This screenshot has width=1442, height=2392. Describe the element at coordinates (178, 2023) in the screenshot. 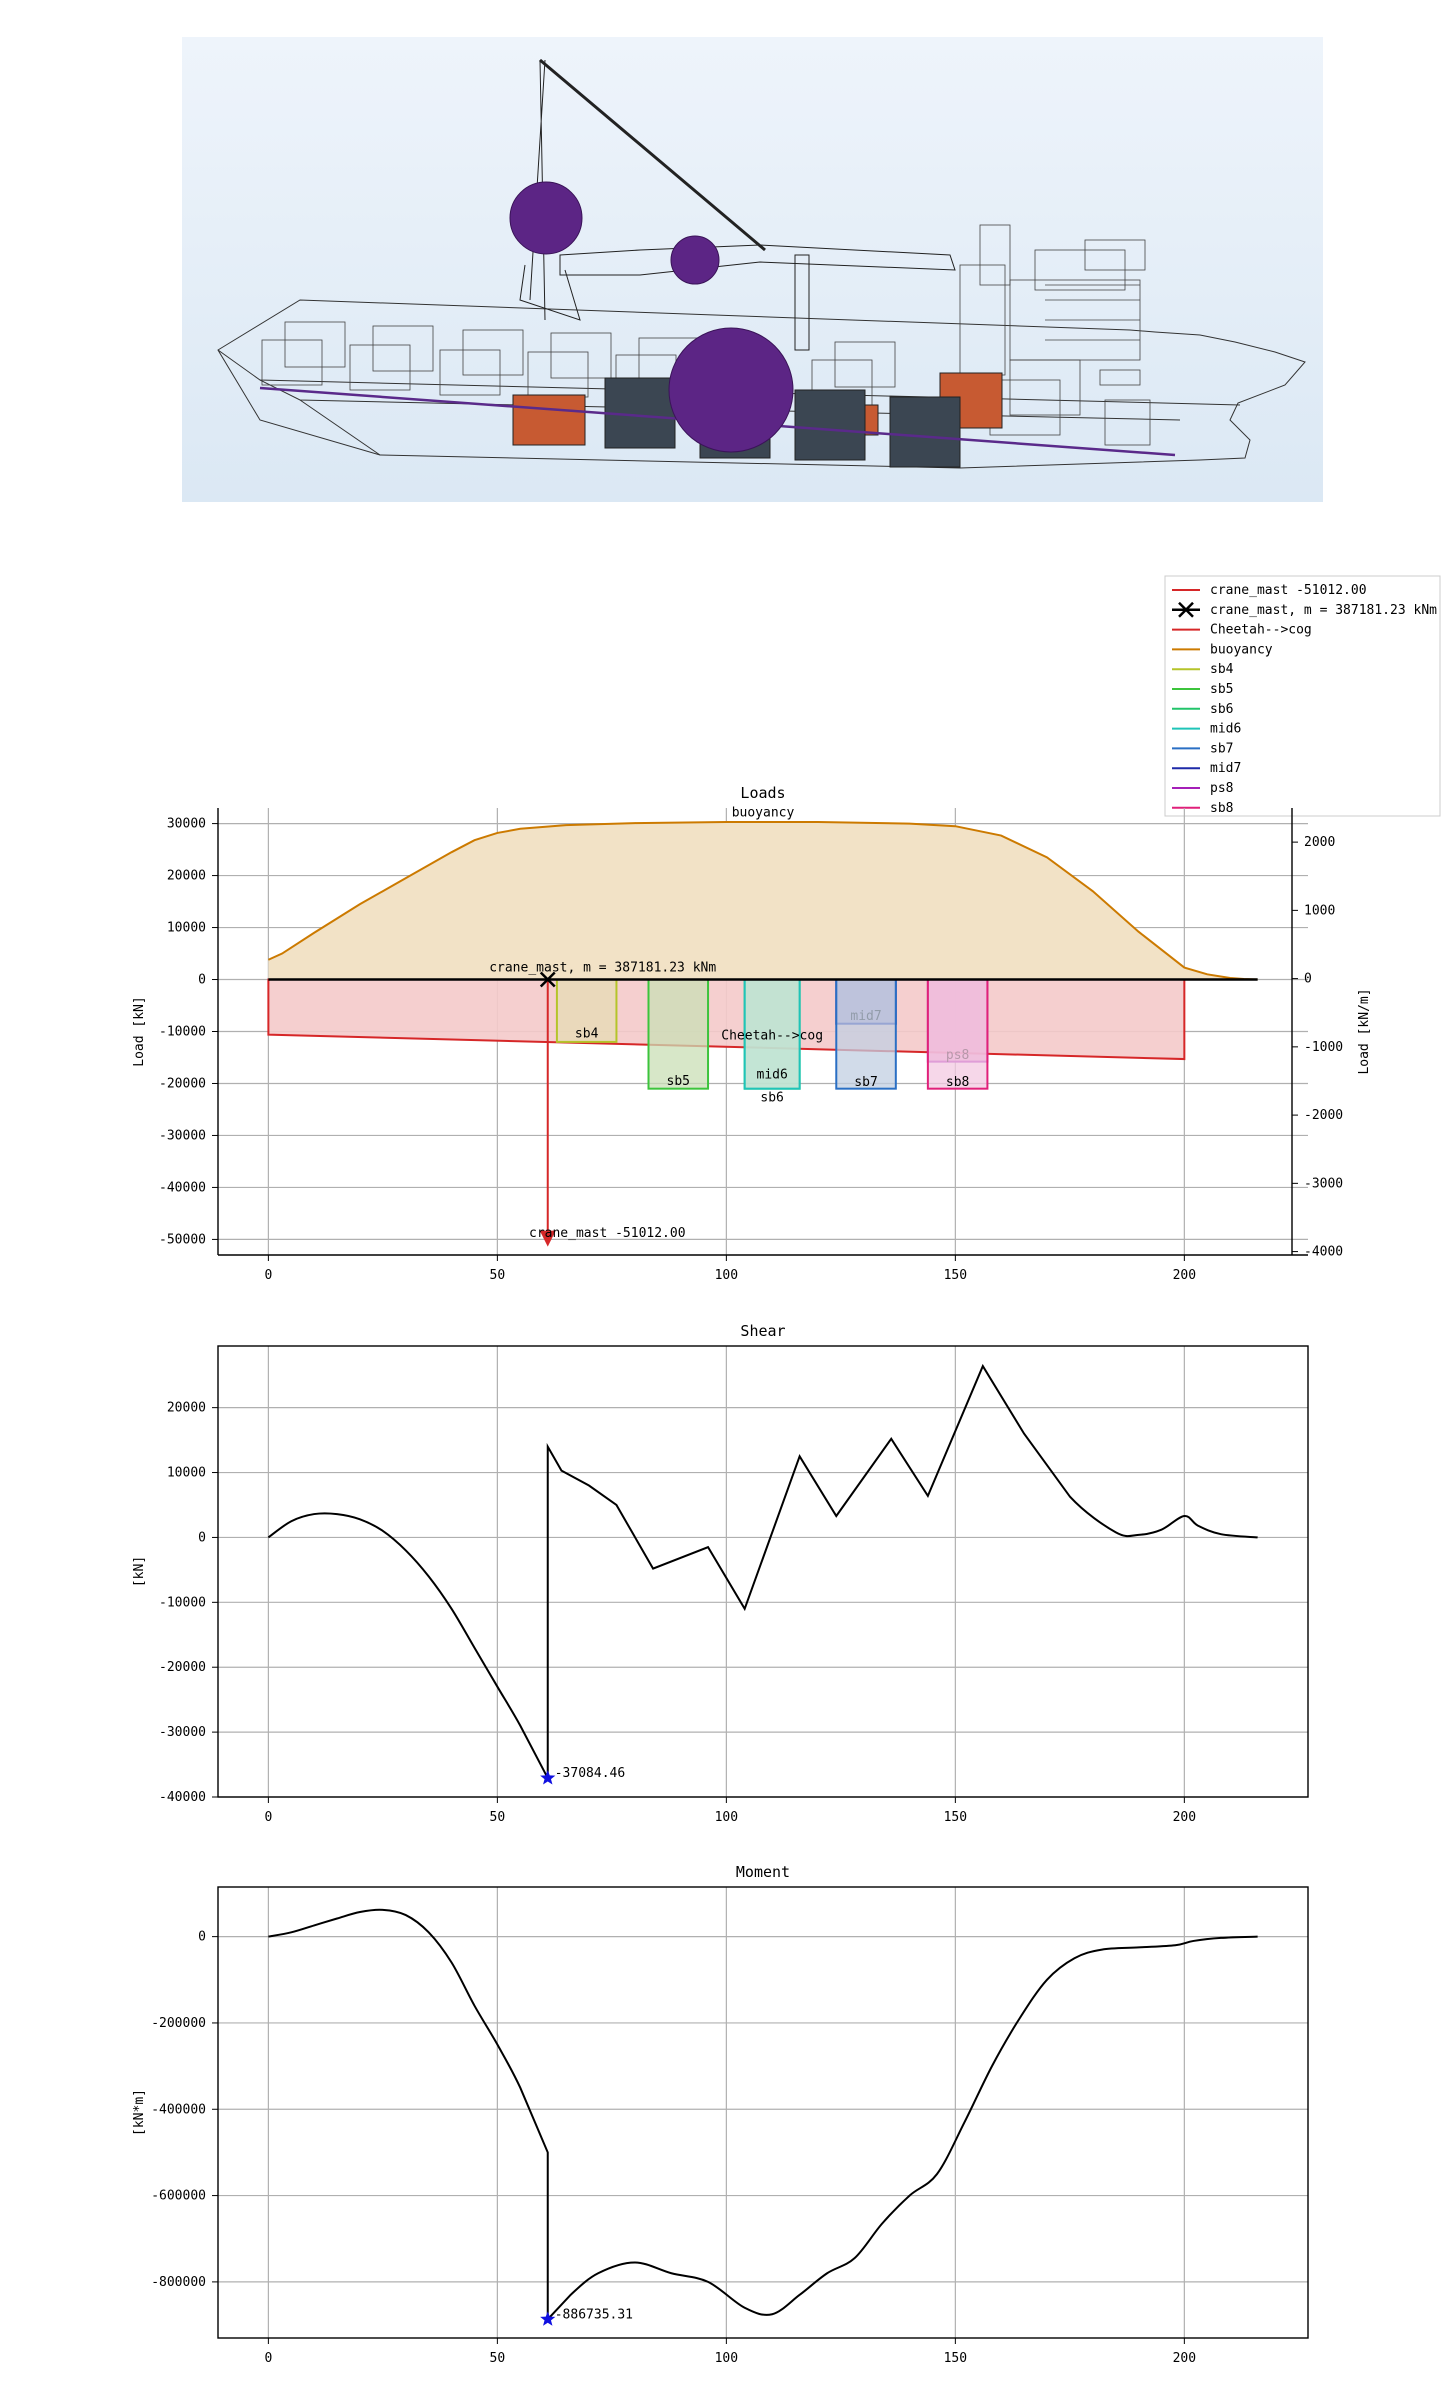

I see `y-tick-label: -200000` at that location.